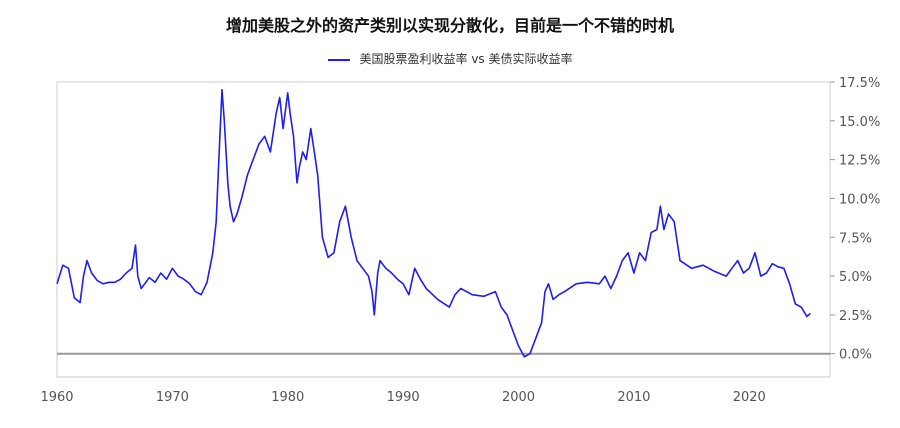 Image resolution: width=900 pixels, height=428 pixels. What do you see at coordinates (287, 397) in the screenshot?
I see `x-tick-label: 1980` at bounding box center [287, 397].